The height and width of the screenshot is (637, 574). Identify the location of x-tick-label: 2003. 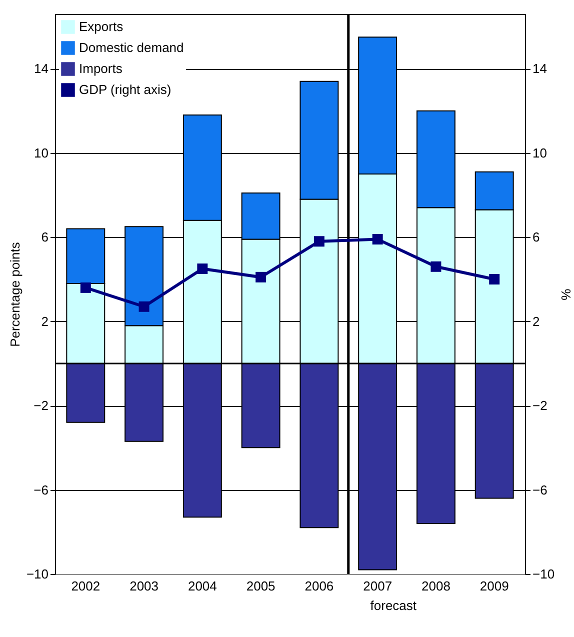
(144, 586).